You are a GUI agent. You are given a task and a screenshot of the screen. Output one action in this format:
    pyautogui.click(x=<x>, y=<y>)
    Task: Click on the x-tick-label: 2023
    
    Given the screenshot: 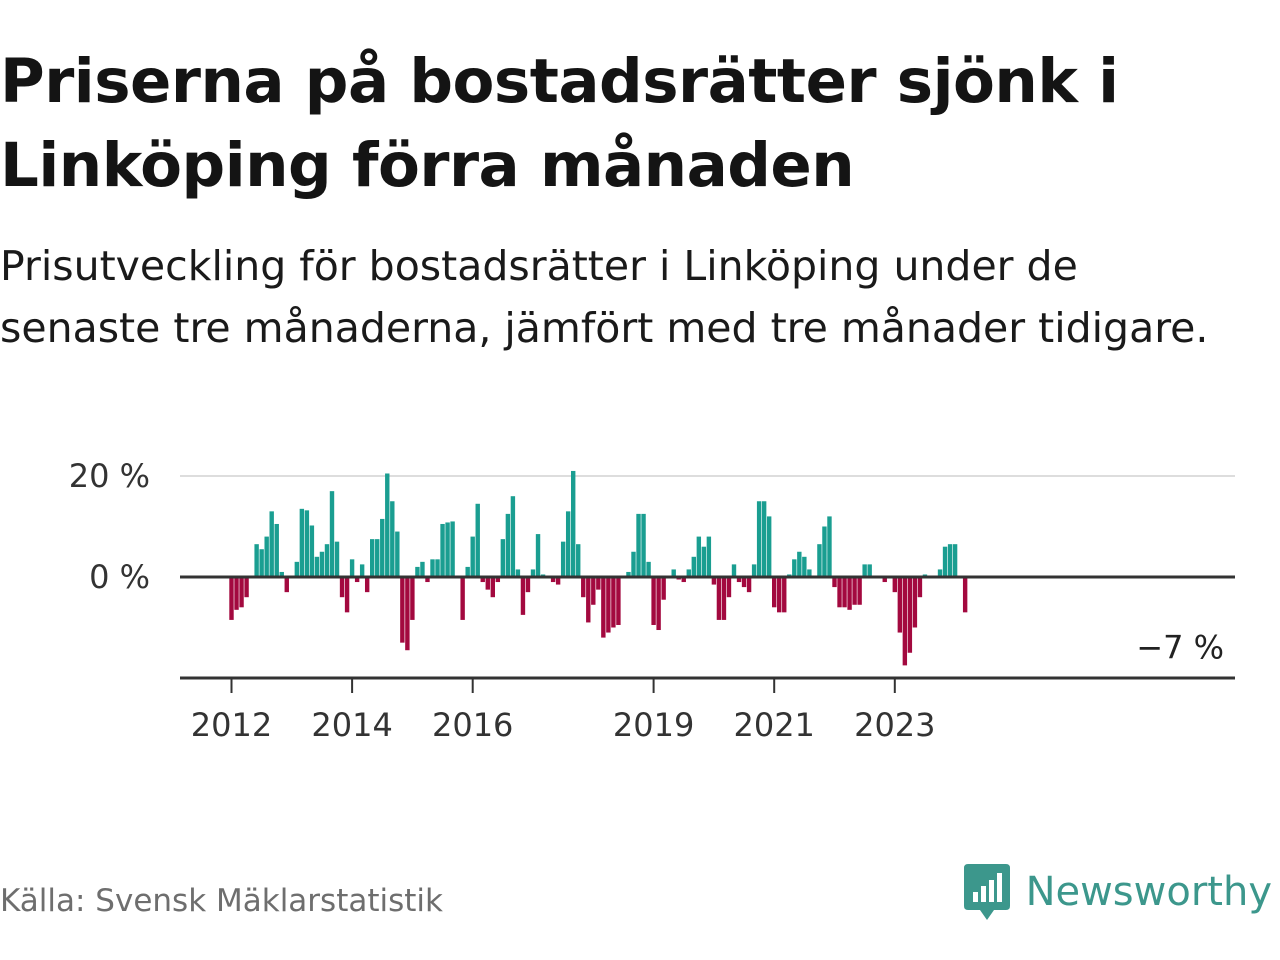 What is the action you would take?
    pyautogui.click(x=894, y=725)
    